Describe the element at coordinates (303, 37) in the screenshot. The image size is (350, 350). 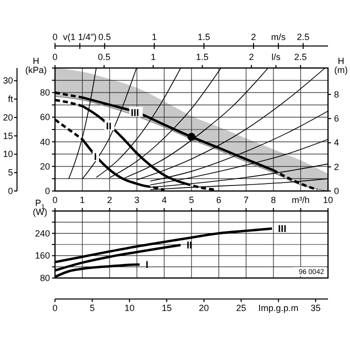
I see `x2-tick-label: 2.5` at that location.